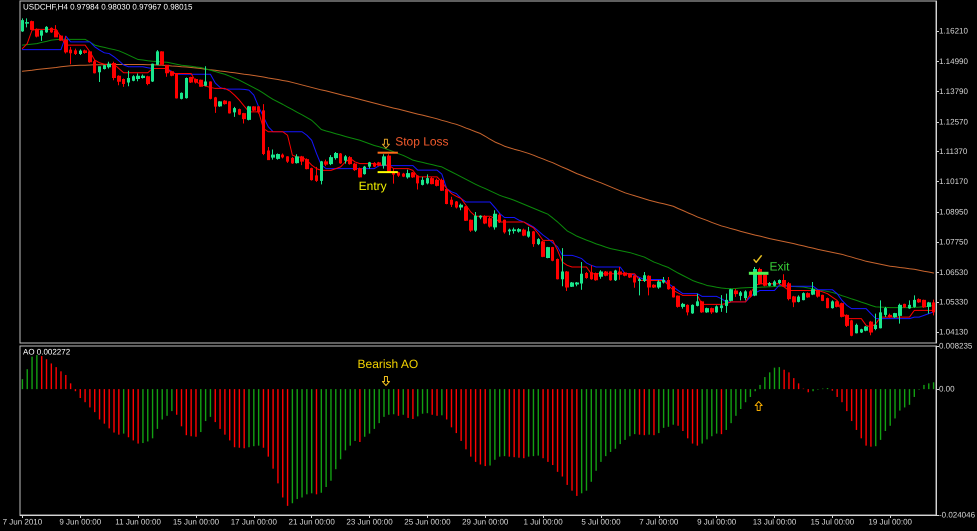 This screenshot has width=977, height=531. Describe the element at coordinates (428, 522) in the screenshot. I see `x-tick-label: 25 Jun 00:00` at that location.